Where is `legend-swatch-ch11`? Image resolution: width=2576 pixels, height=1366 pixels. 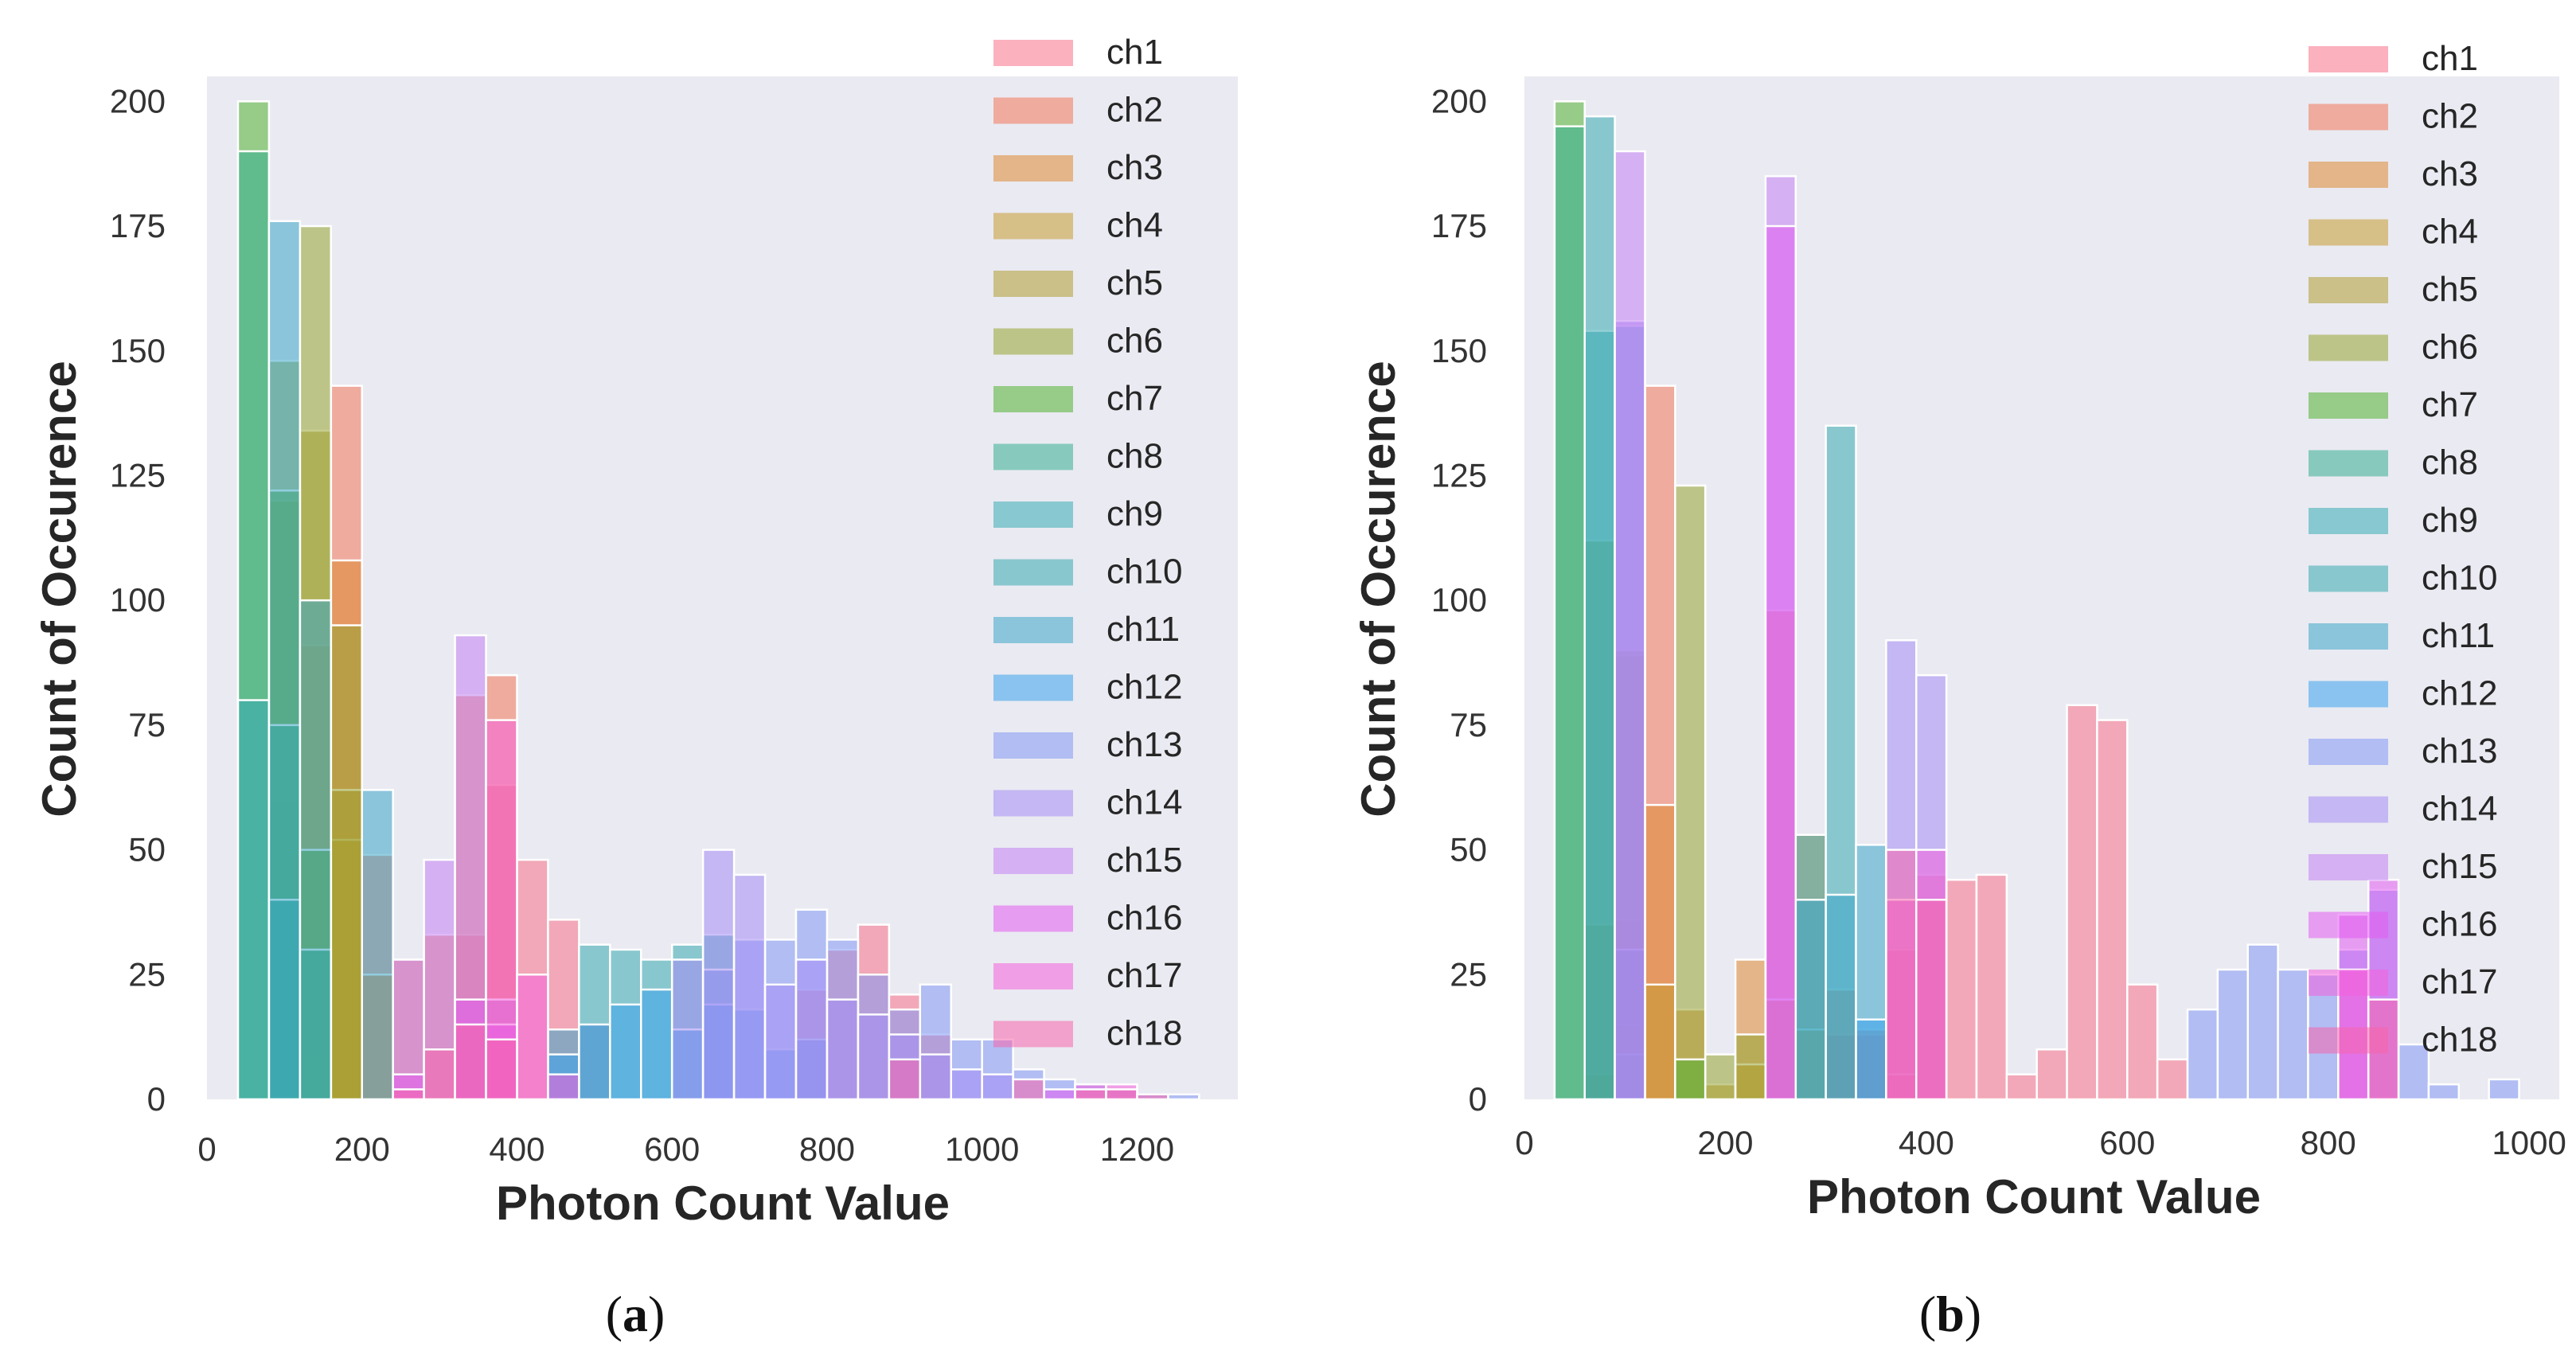 legend-swatch-ch11 is located at coordinates (1033, 630).